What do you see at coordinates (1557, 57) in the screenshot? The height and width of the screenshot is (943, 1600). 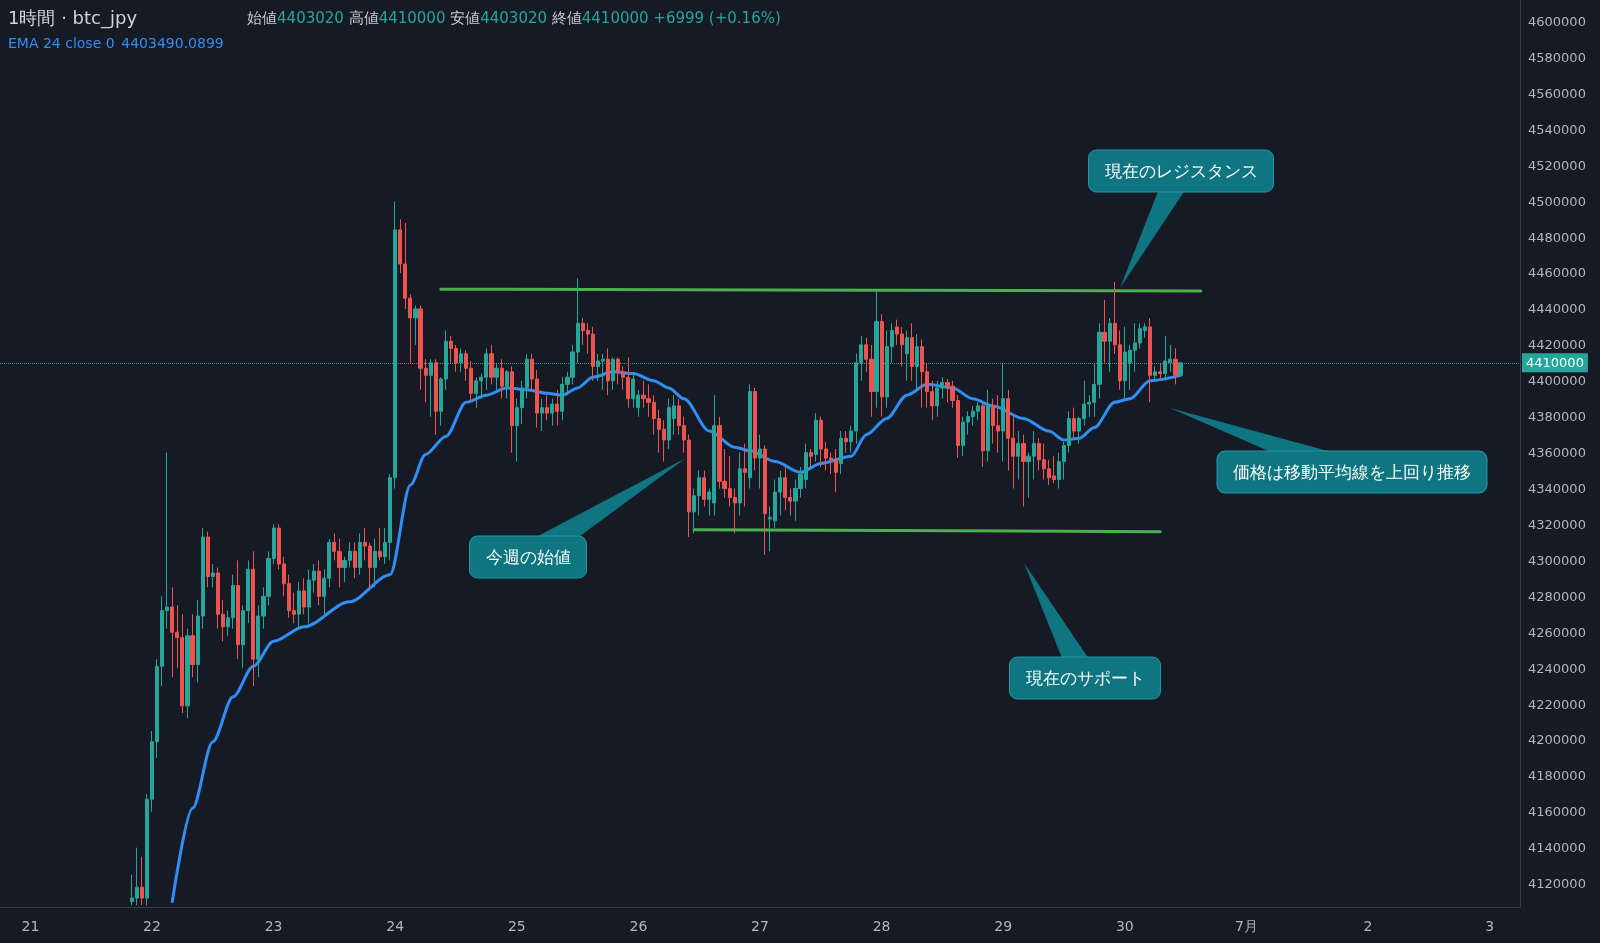 I see `y-tick-label: 4580000` at bounding box center [1557, 57].